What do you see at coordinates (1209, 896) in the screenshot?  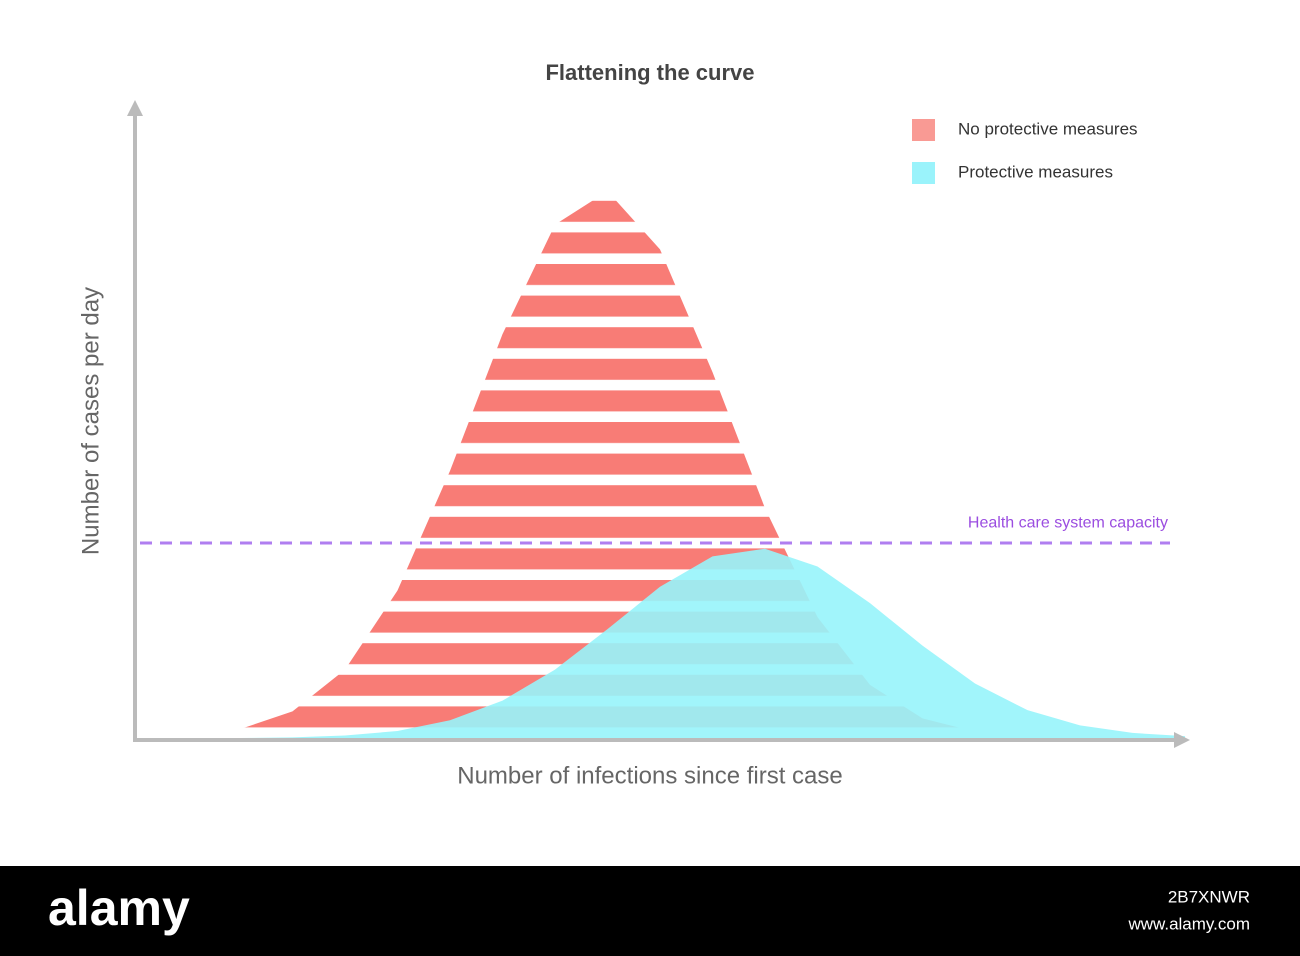 I see `footer-id: 2B7XNWR` at bounding box center [1209, 896].